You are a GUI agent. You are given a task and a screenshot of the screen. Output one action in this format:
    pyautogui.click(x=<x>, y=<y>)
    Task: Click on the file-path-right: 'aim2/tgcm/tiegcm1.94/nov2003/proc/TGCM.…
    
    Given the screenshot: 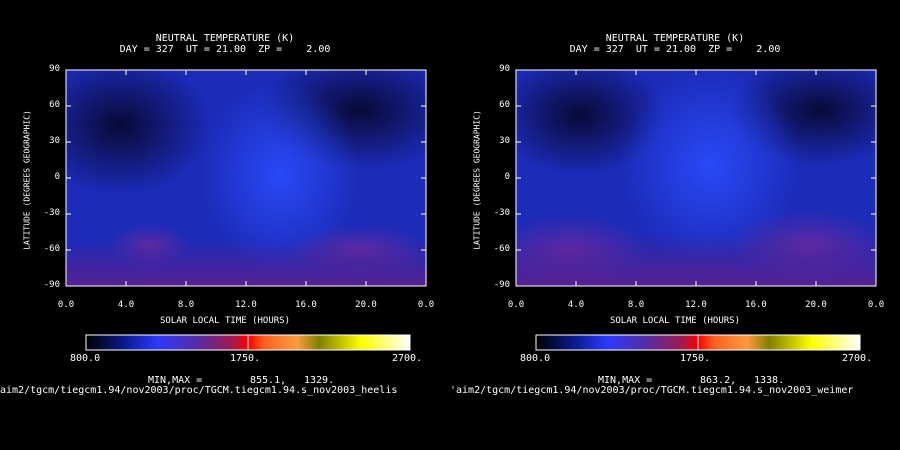 What is the action you would take?
    pyautogui.click(x=652, y=390)
    